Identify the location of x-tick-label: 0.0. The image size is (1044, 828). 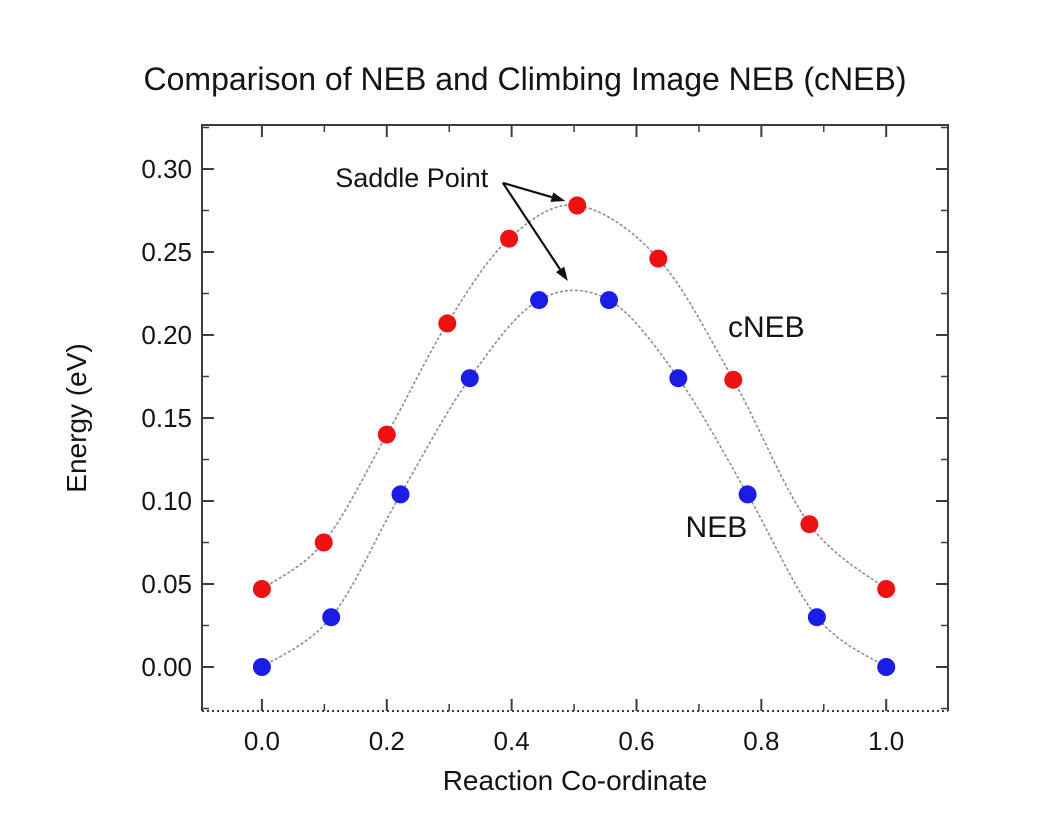
(262, 741).